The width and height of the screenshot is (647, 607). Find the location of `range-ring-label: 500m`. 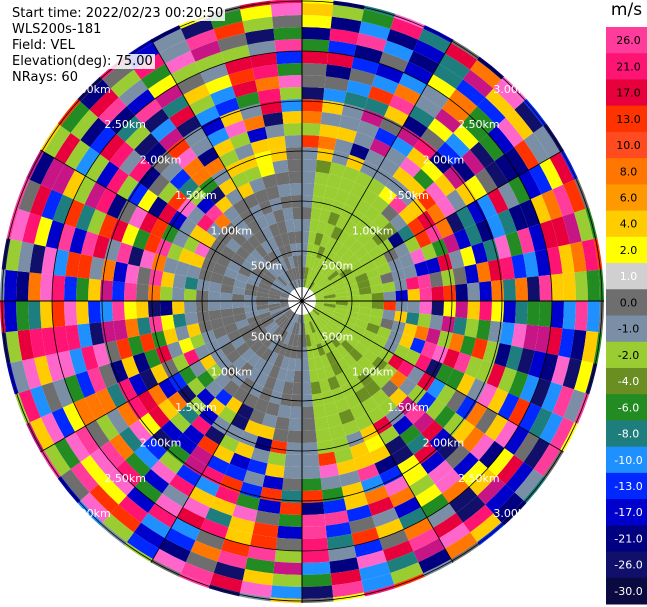

range-ring-label: 500m is located at coordinates (337, 336).